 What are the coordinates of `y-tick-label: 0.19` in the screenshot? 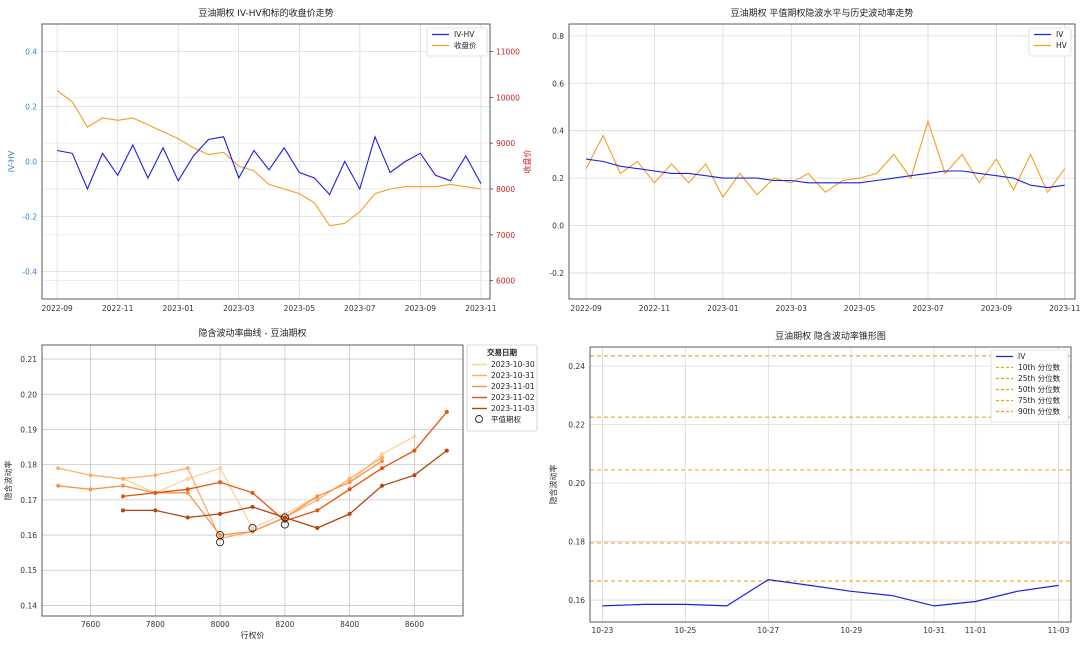 It's located at (28, 429).